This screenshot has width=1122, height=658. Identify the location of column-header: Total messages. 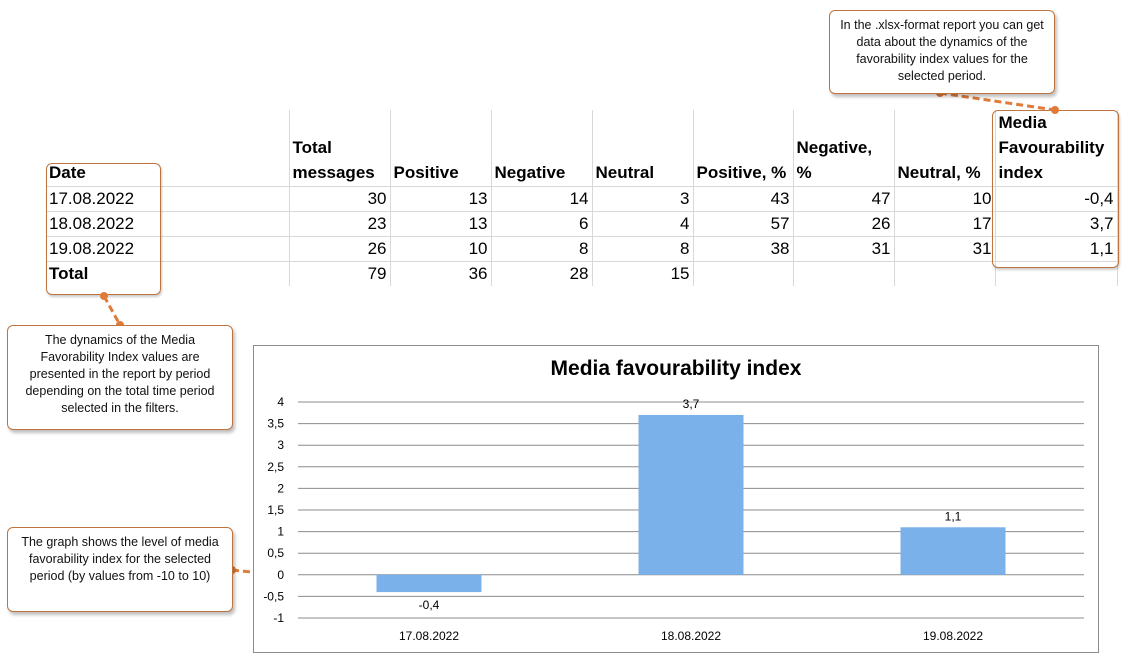
(340, 148).